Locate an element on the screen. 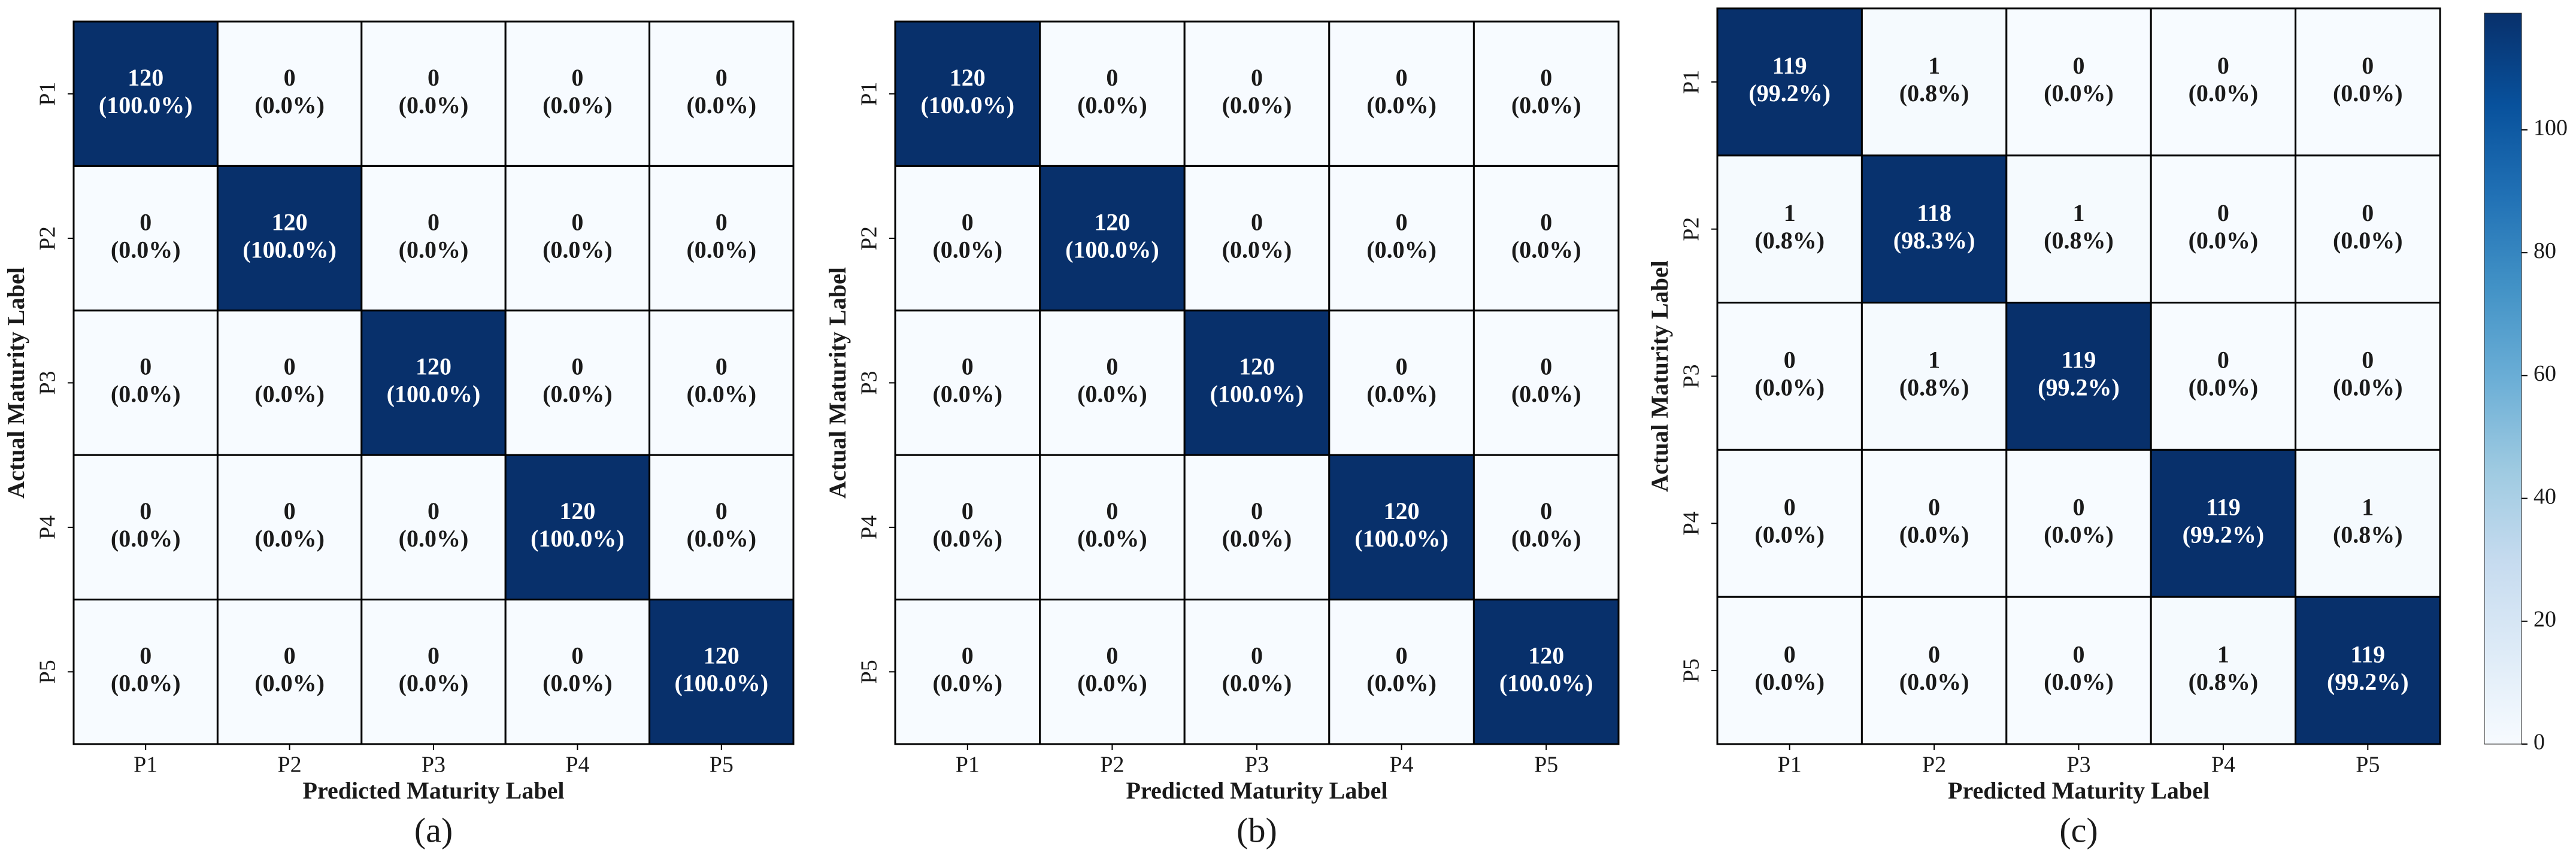 The image size is (2576, 865). x-tick-label: P5 is located at coordinates (722, 765).